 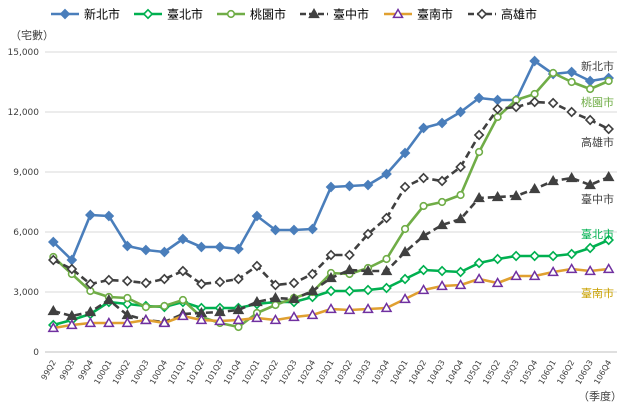 What do you see at coordinates (67, 370) in the screenshot?
I see `x-tick-label: 99Q3` at bounding box center [67, 370].